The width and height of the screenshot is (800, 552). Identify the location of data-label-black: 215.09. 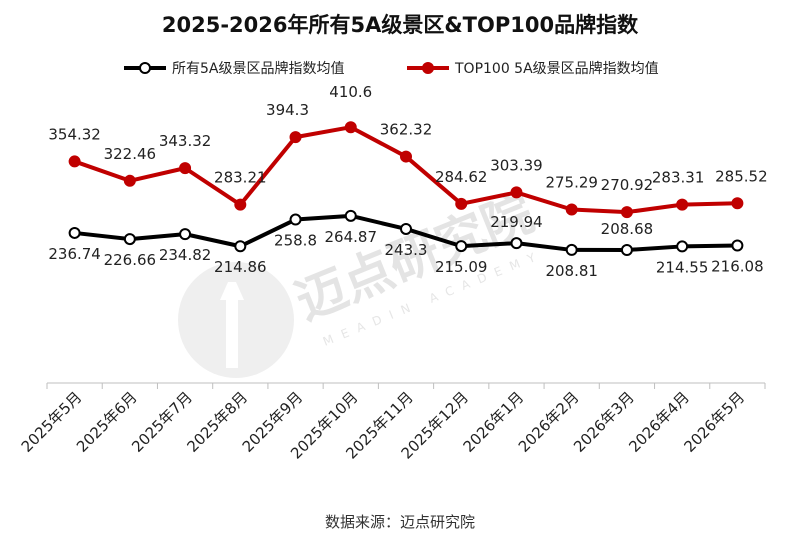
(461, 267).